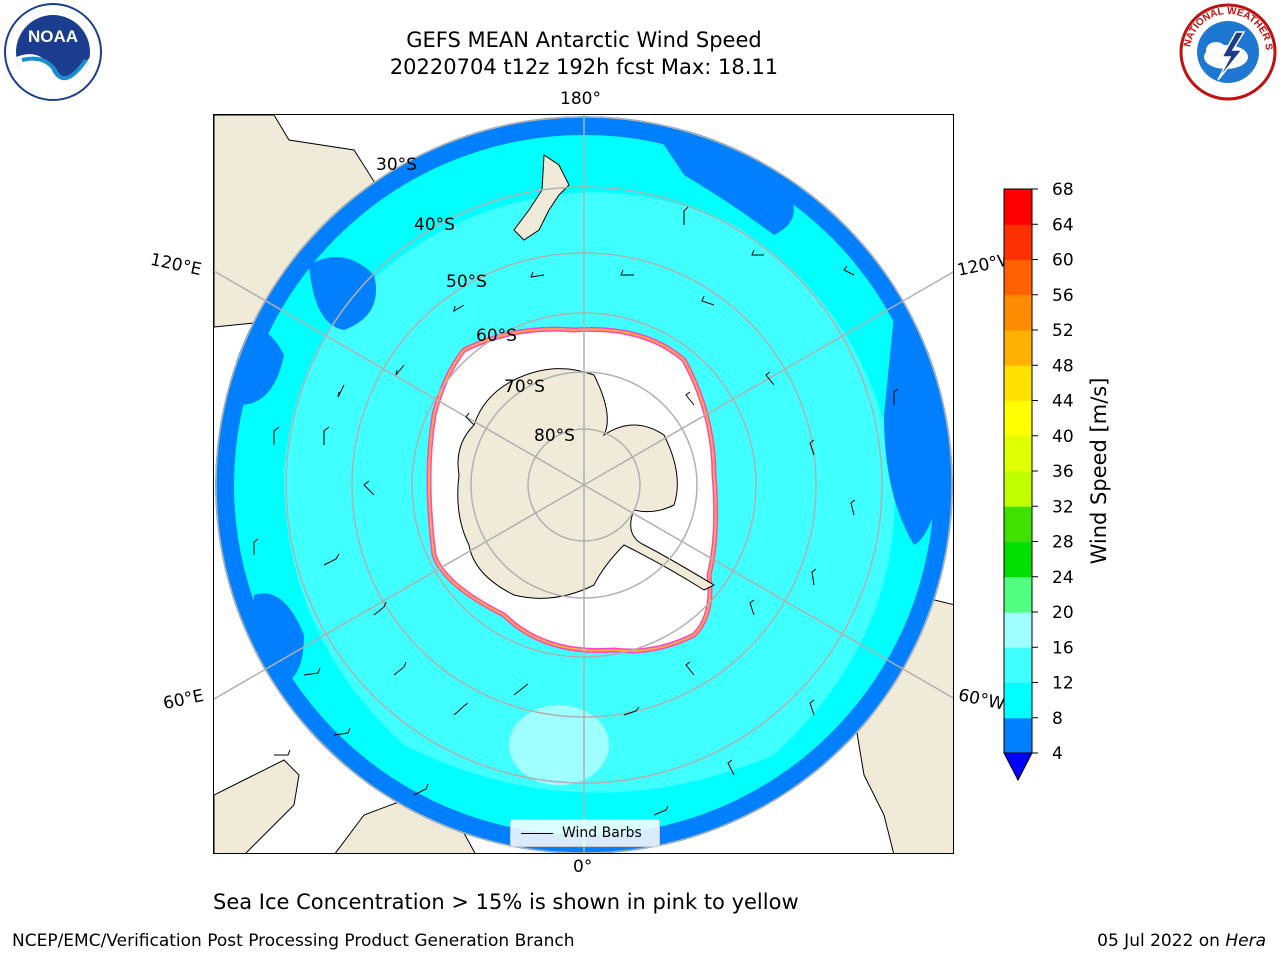 The width and height of the screenshot is (1280, 960). I want to click on colorbar-label: Wind Speed [m/s], so click(1099, 471).